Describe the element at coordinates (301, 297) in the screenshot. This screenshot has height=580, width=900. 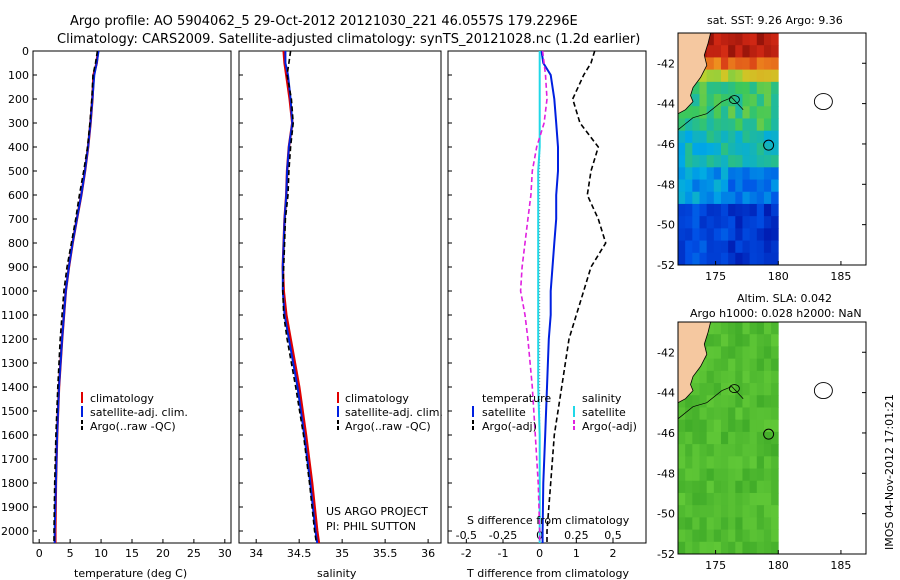
I see `salinity-series` at that location.